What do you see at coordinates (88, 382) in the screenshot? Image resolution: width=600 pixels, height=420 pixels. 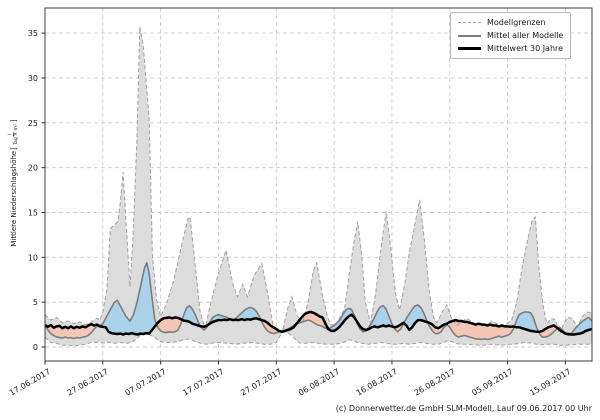 I see `x-tick-label: 27.06.2017` at bounding box center [88, 382].